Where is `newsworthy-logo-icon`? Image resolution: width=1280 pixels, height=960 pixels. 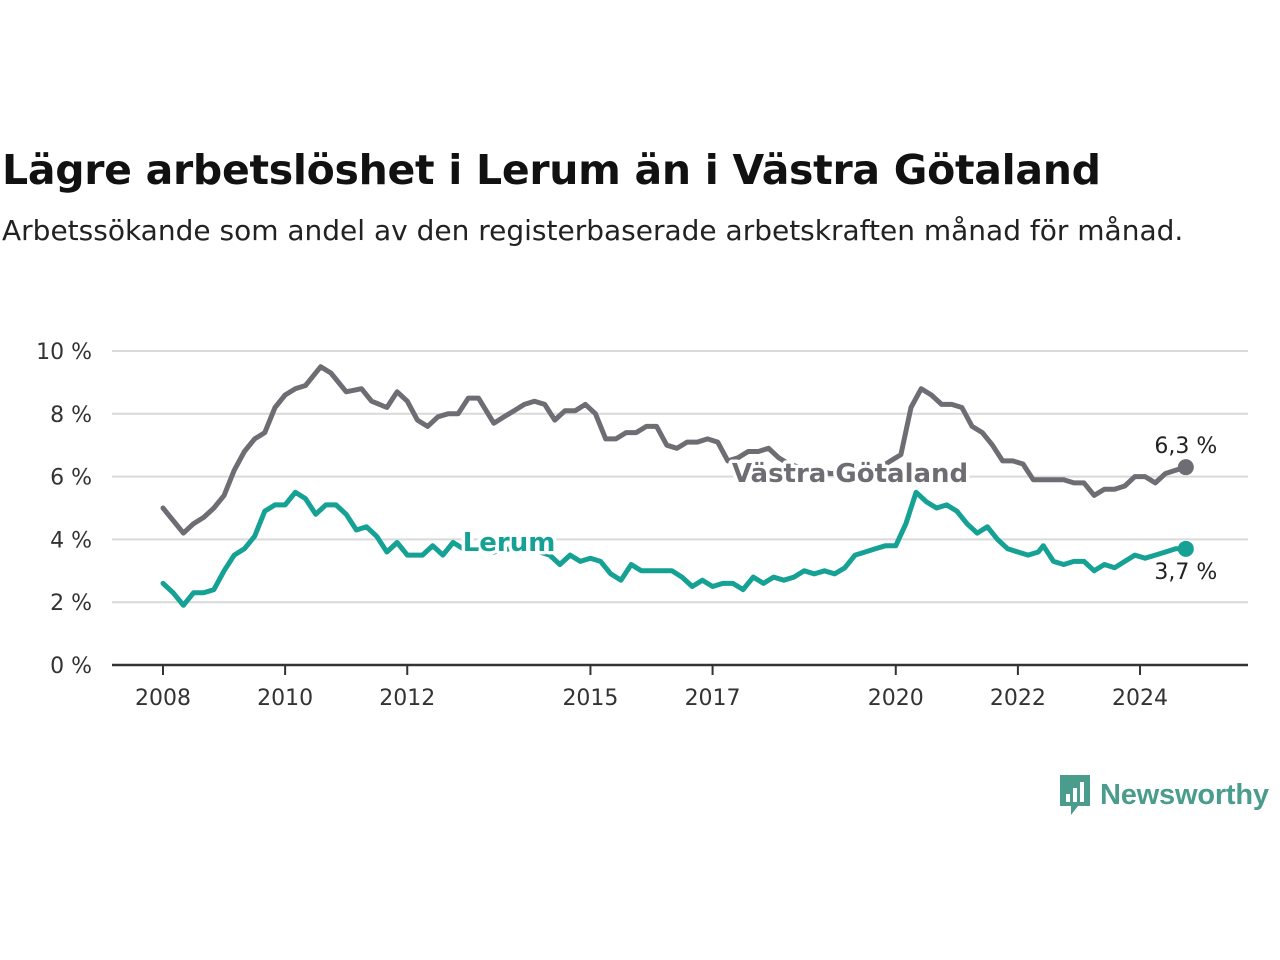
newsworthy-logo-icon is located at coordinates (1075, 795).